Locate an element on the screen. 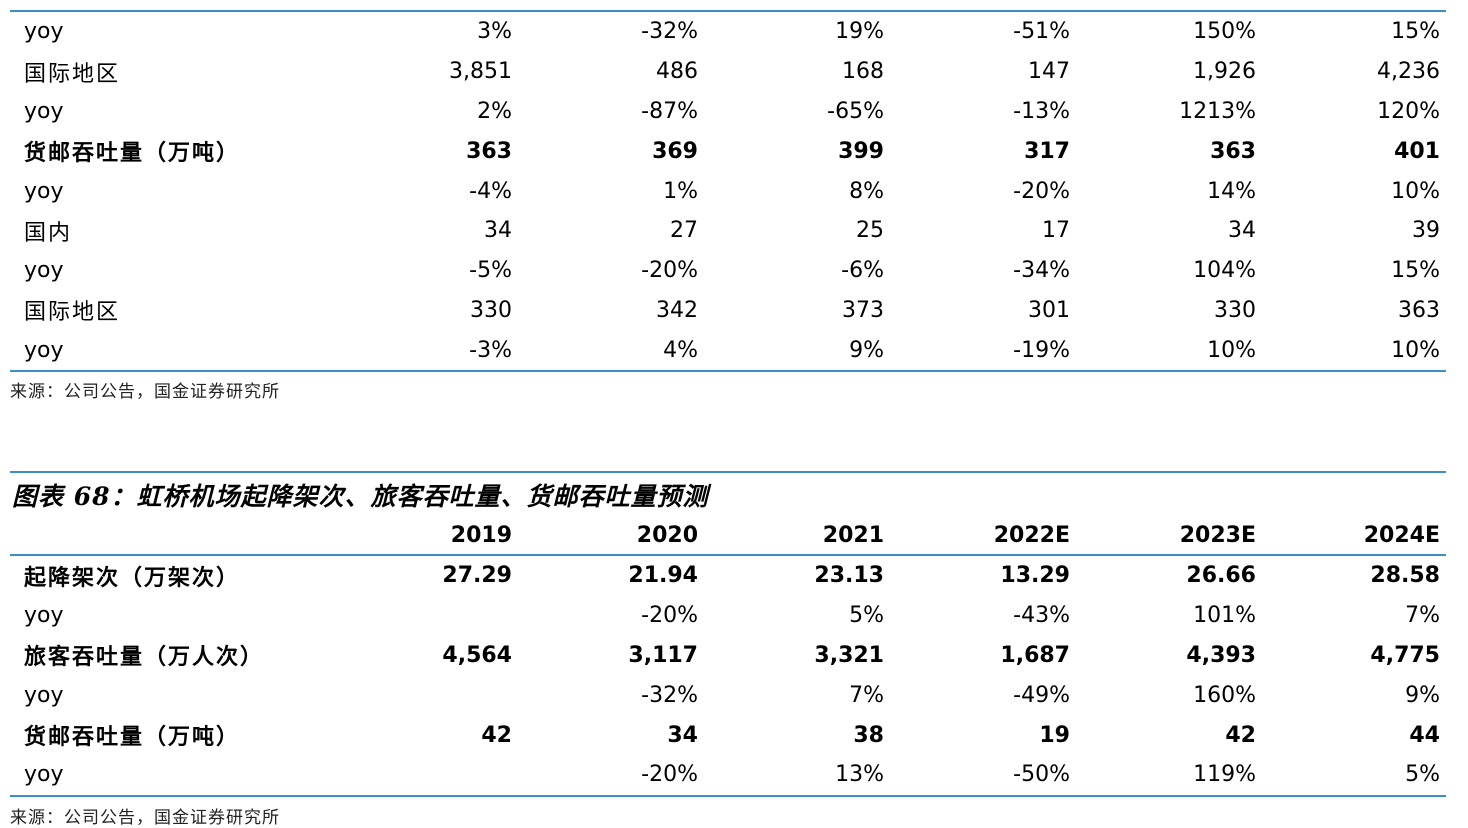  header-year: 2021 is located at coordinates (853, 535).